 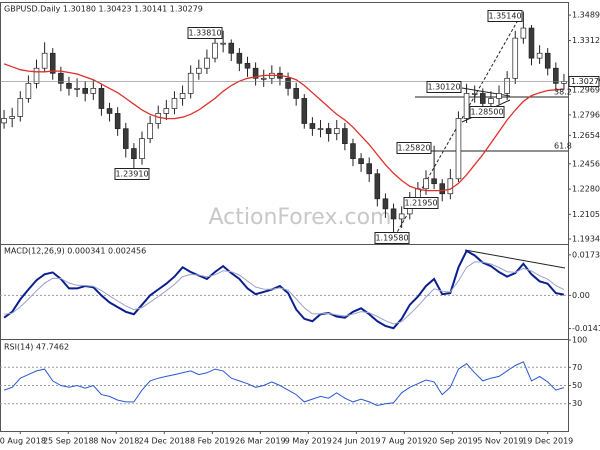 What do you see at coordinates (300, 217) in the screenshot?
I see `watermark: ActionForex.com` at bounding box center [300, 217].